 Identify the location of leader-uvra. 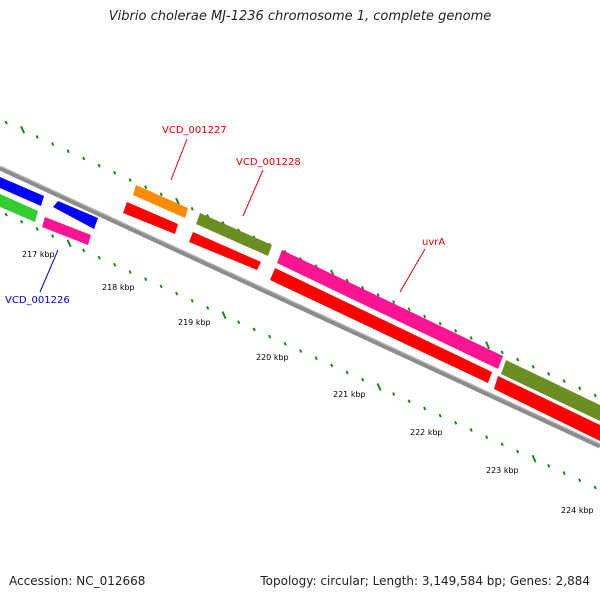
(412, 270).